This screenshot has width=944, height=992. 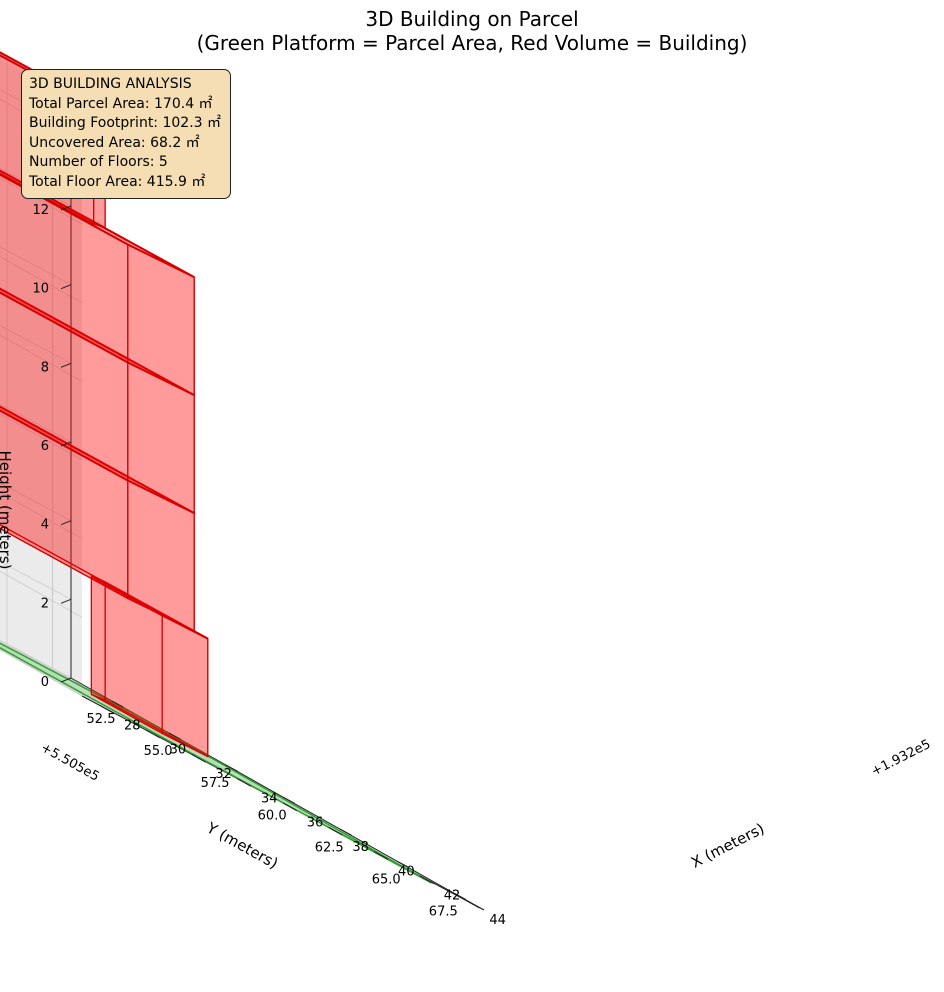 What do you see at coordinates (45, 446) in the screenshot?
I see `z-tick-label: 6` at bounding box center [45, 446].